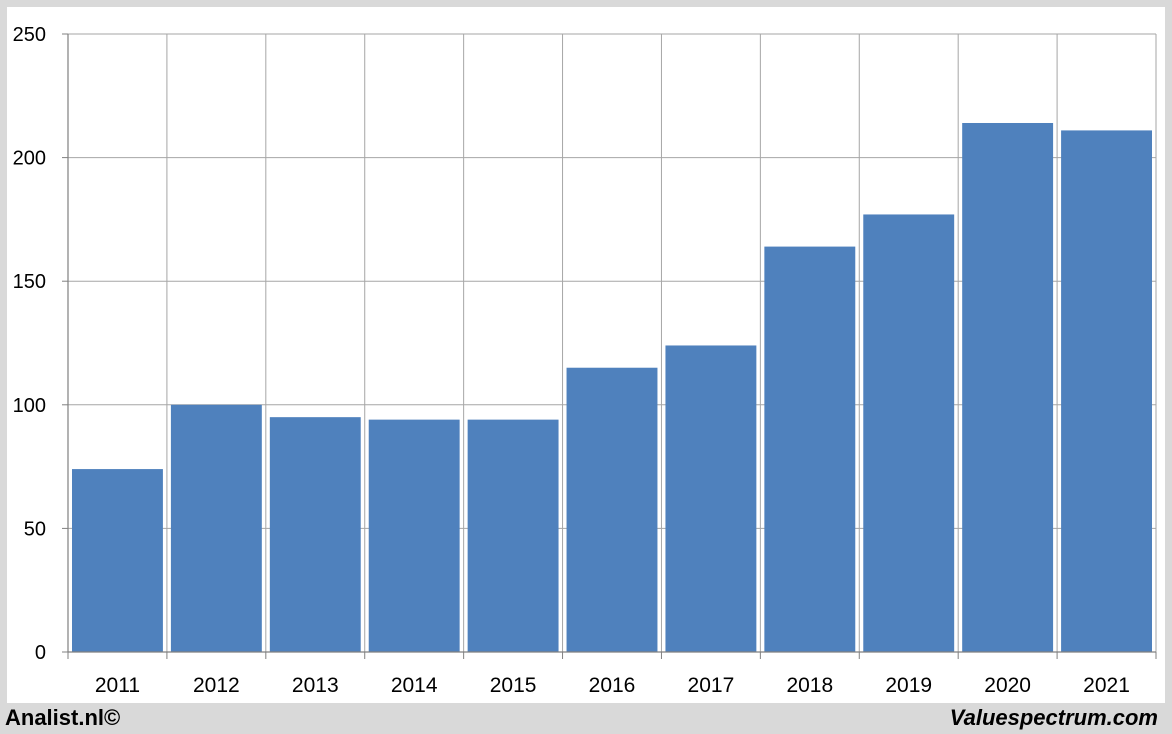 This screenshot has width=1172, height=734. What do you see at coordinates (612, 685) in the screenshot?
I see `x-tick-label: 2016` at bounding box center [612, 685].